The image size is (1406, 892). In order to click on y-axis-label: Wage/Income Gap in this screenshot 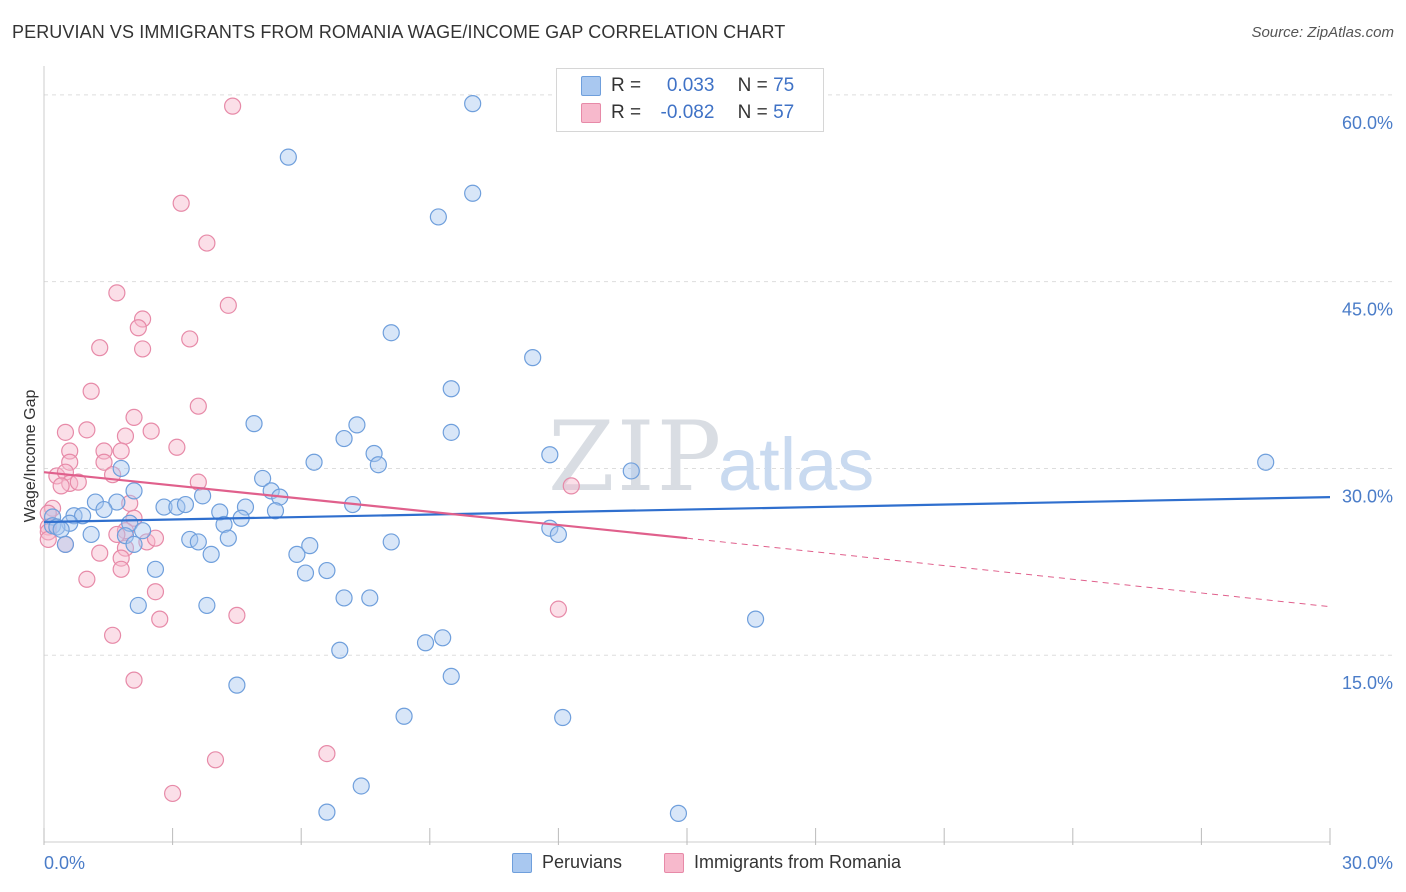, I will do `click(30, 456)`.